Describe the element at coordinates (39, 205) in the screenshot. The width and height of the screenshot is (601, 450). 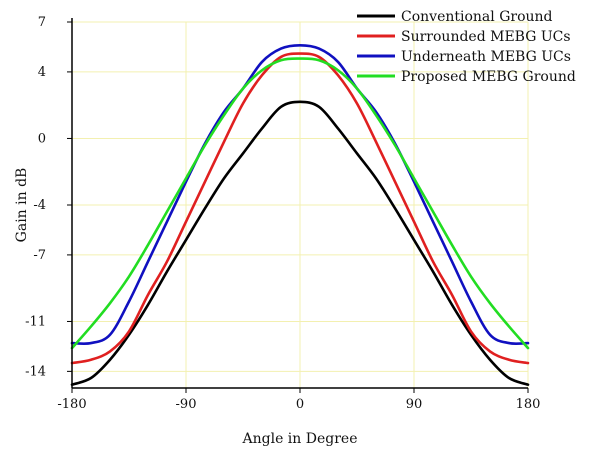
I see `y-tick-label: -4` at that location.